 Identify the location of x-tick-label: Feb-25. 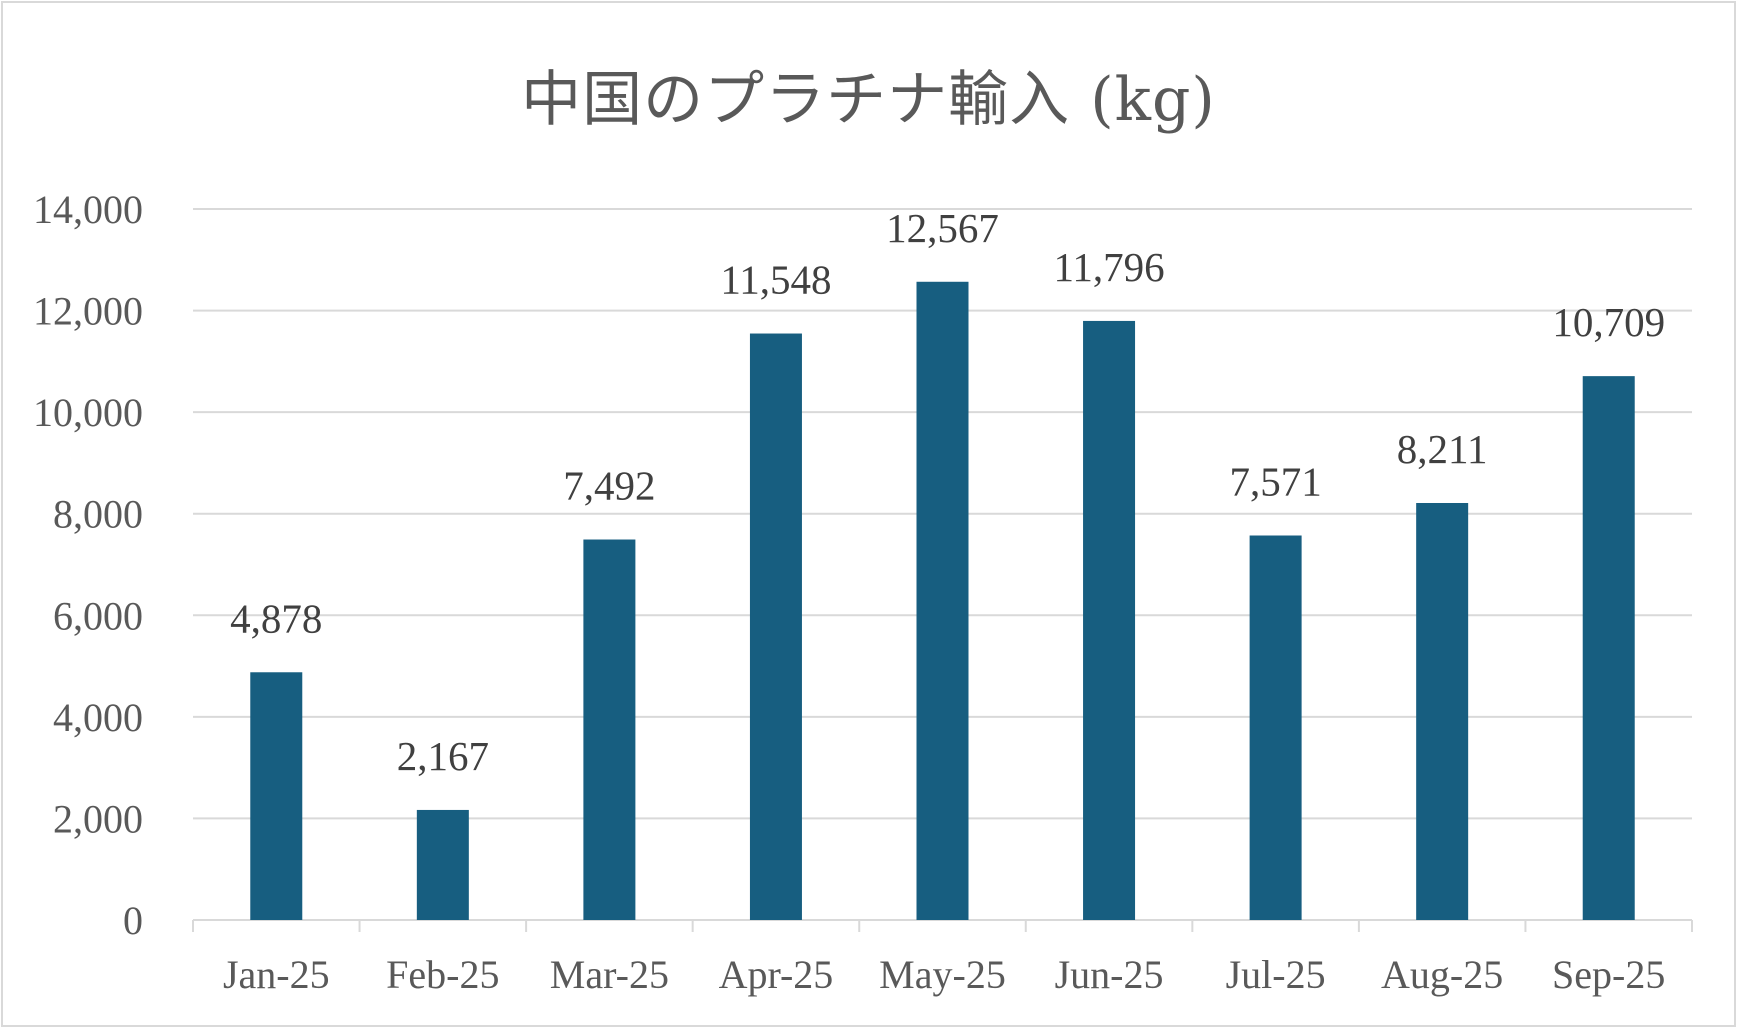
(442, 974).